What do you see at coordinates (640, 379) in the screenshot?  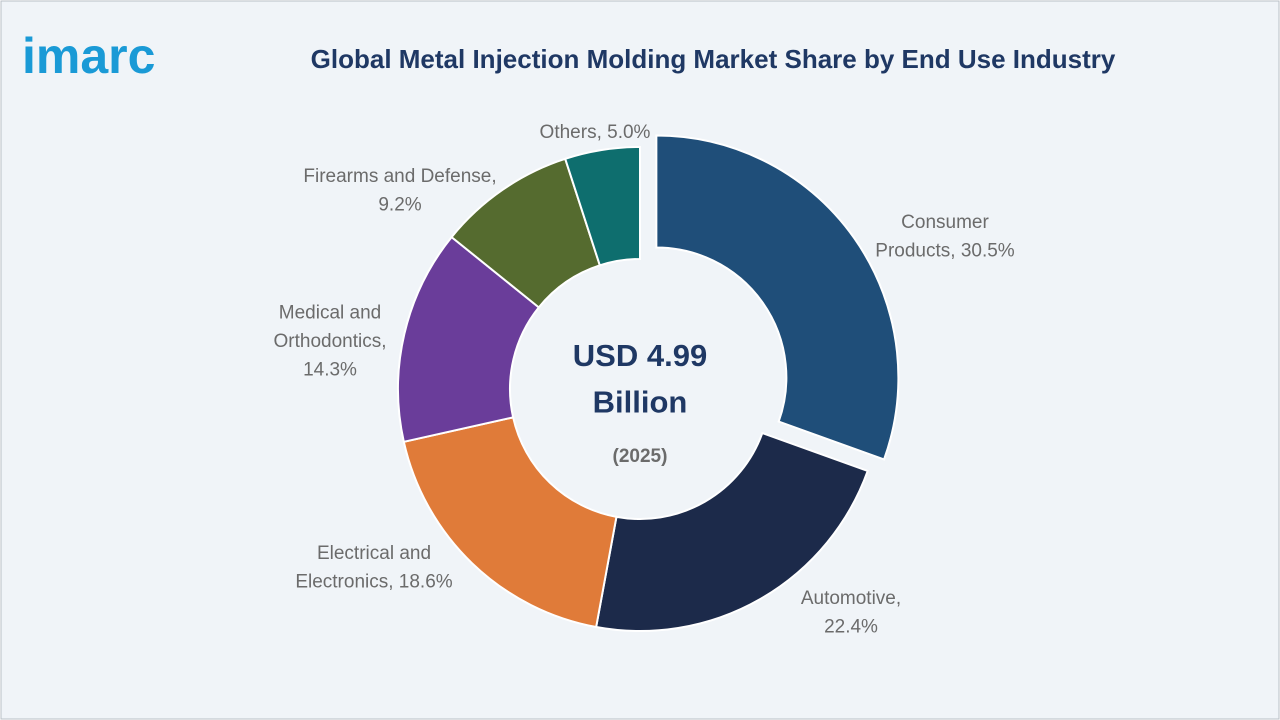 I see `center-value: USD 4.99 Billion` at bounding box center [640, 379].